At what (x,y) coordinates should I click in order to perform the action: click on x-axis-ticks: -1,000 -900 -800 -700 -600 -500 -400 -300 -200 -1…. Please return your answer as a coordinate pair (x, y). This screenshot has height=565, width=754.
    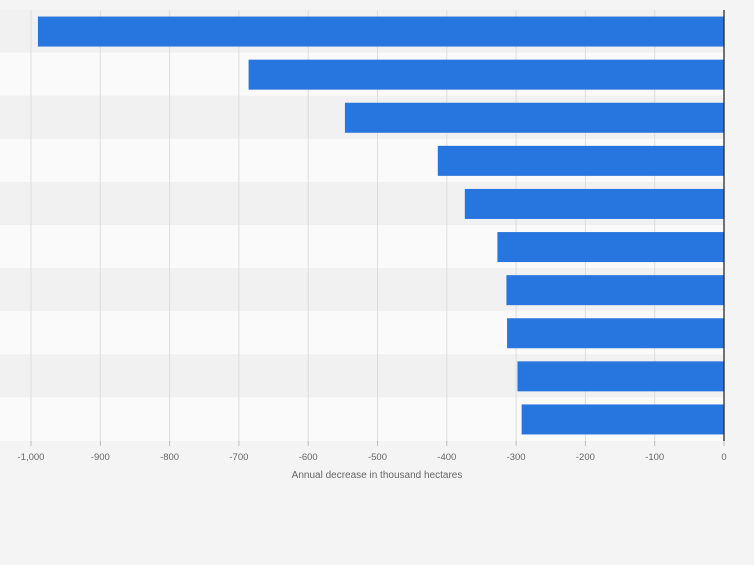
    Looking at the image, I should click on (372, 452).